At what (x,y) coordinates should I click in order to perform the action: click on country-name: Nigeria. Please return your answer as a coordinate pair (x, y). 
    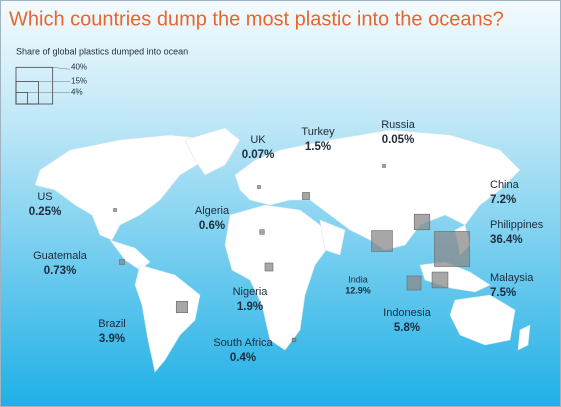
    Looking at the image, I should click on (251, 292).